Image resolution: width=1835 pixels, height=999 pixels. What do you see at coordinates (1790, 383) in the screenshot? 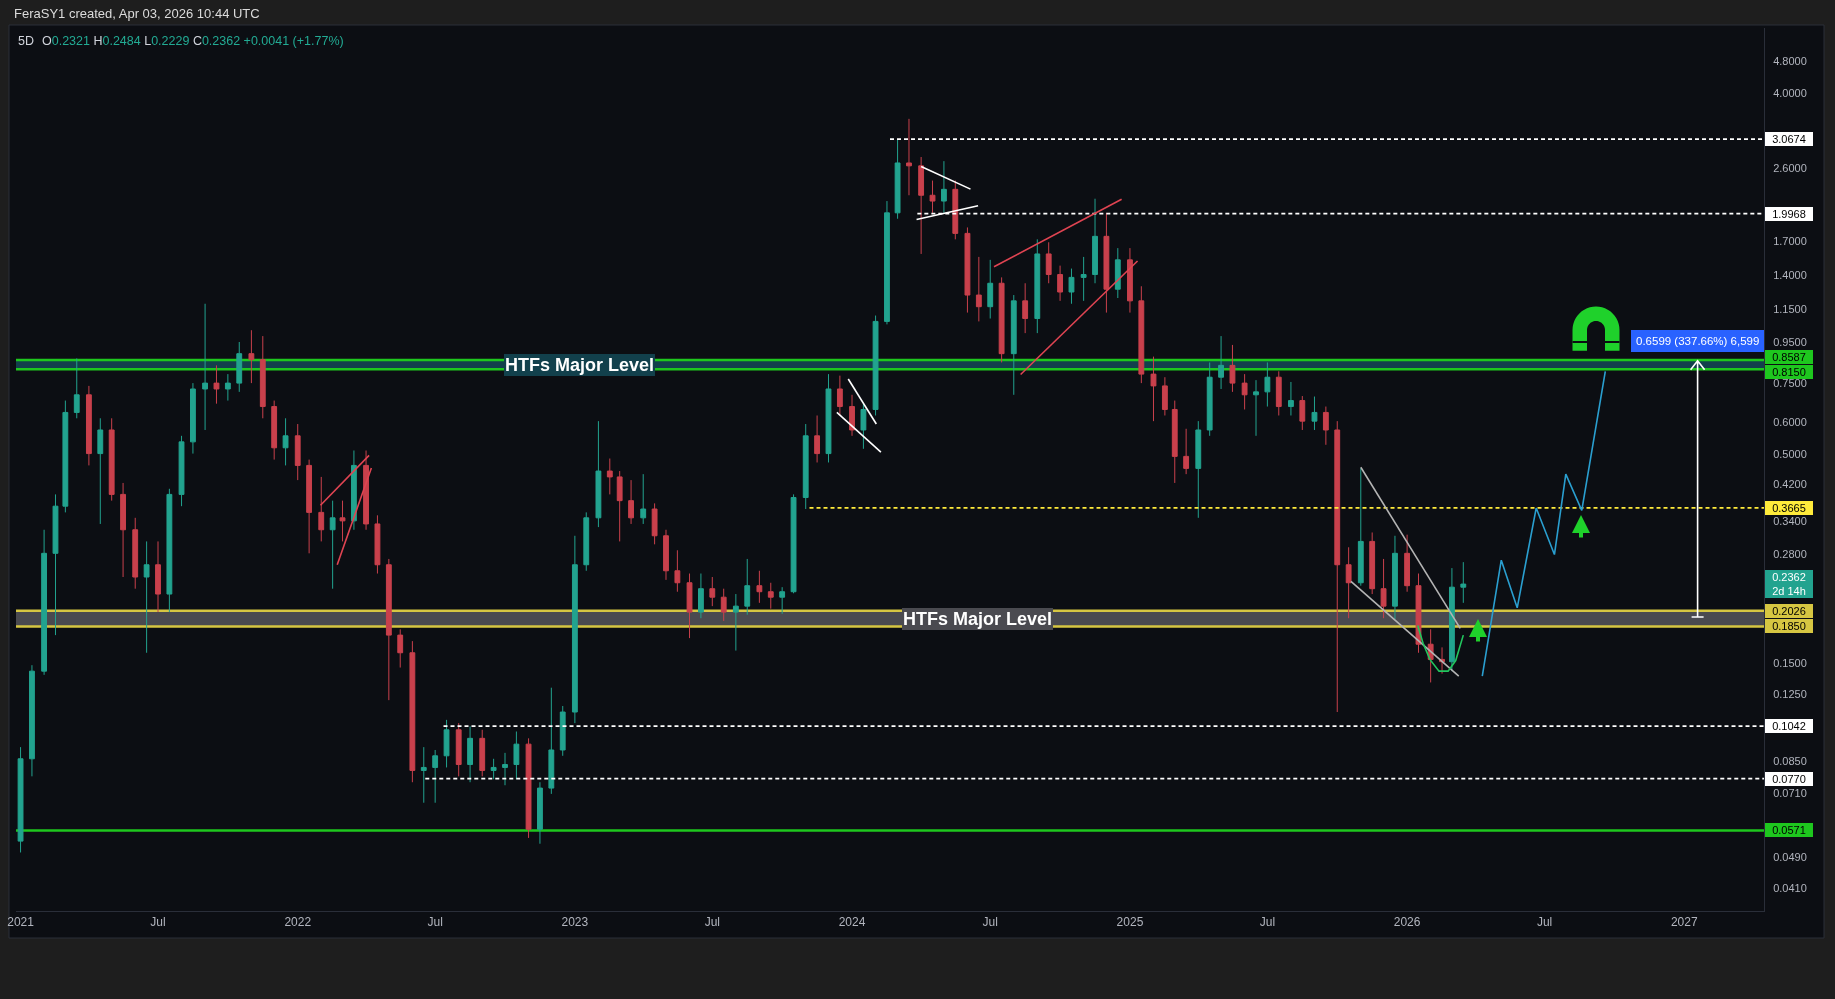
I see `y-tick-label: 0.7500` at bounding box center [1790, 383].